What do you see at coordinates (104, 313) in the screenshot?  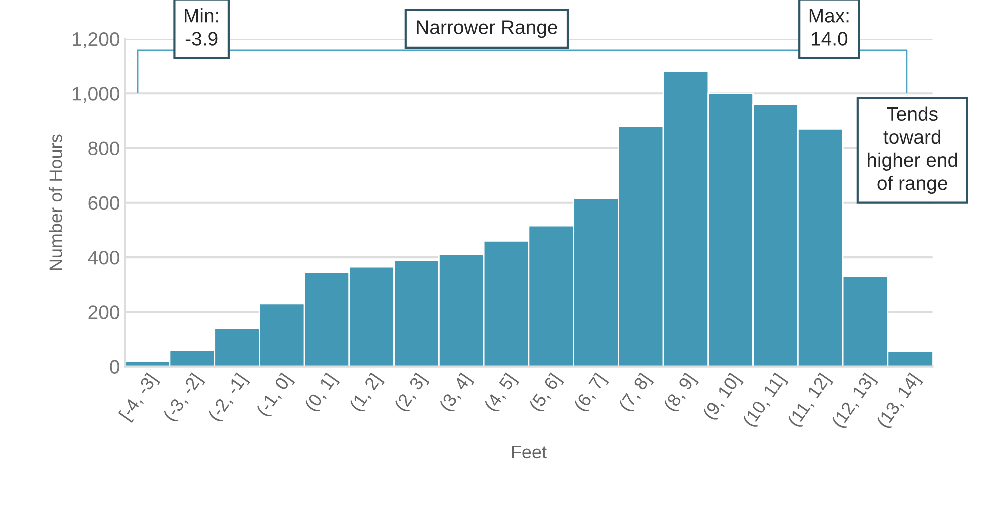 I see `y-tick-label: 200` at bounding box center [104, 313].